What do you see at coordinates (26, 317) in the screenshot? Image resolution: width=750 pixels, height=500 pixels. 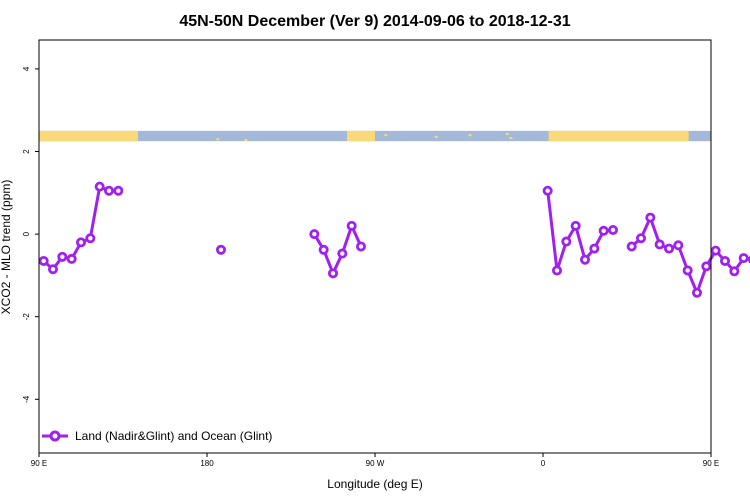 I see `y-tick-label: -2` at bounding box center [26, 317].